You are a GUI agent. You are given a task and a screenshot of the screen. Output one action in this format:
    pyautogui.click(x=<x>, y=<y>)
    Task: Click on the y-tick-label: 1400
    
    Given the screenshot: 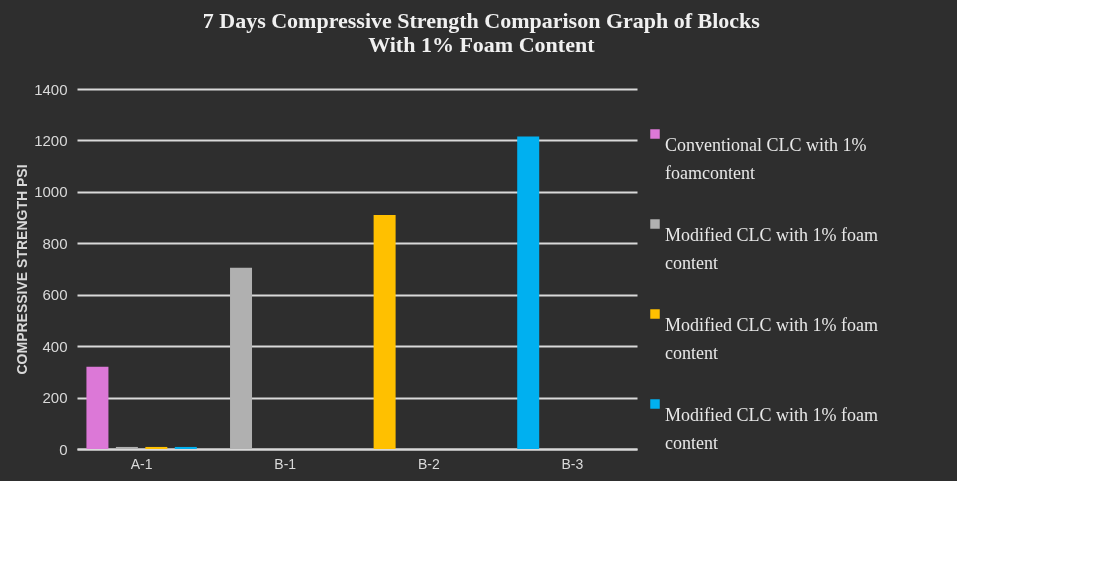 What is the action you would take?
    pyautogui.click(x=51, y=89)
    